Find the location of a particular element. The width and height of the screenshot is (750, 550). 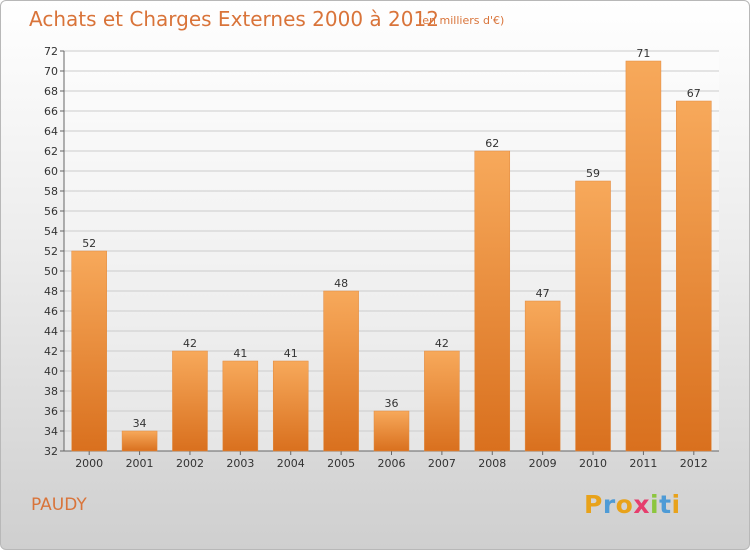

bar-2011 is located at coordinates (643, 256).